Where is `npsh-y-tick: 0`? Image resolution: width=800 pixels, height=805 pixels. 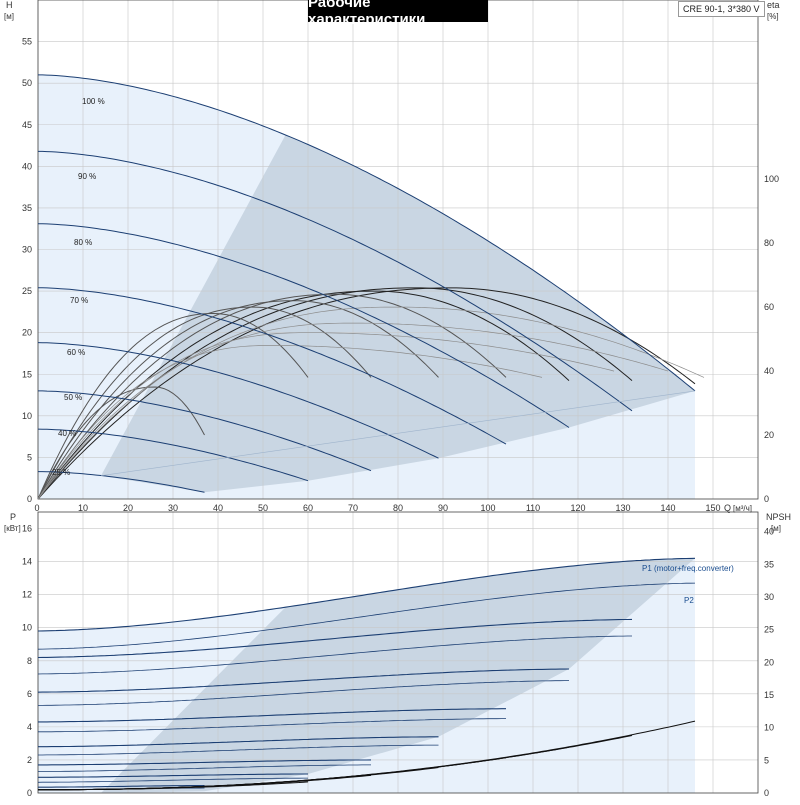 npsh-y-tick: 0 is located at coordinates (766, 793).